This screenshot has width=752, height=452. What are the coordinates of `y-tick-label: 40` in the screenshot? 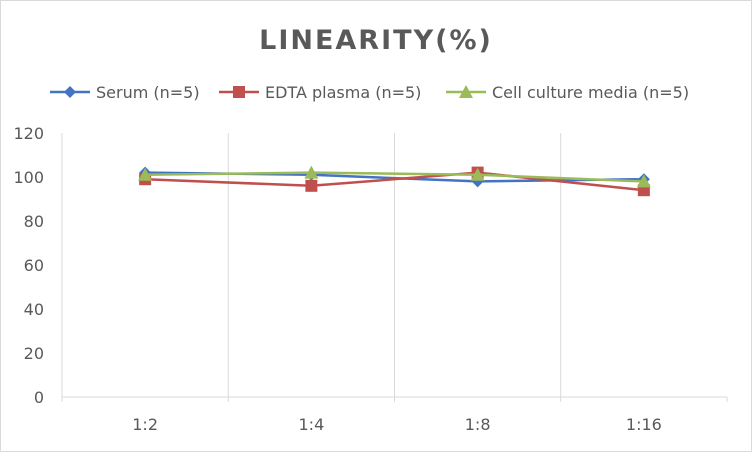 It's located at (34, 309).